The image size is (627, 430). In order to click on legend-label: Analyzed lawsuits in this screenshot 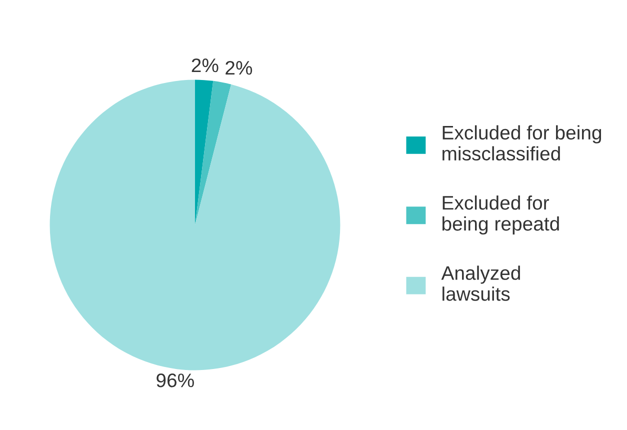, I will do `click(480, 283)`.